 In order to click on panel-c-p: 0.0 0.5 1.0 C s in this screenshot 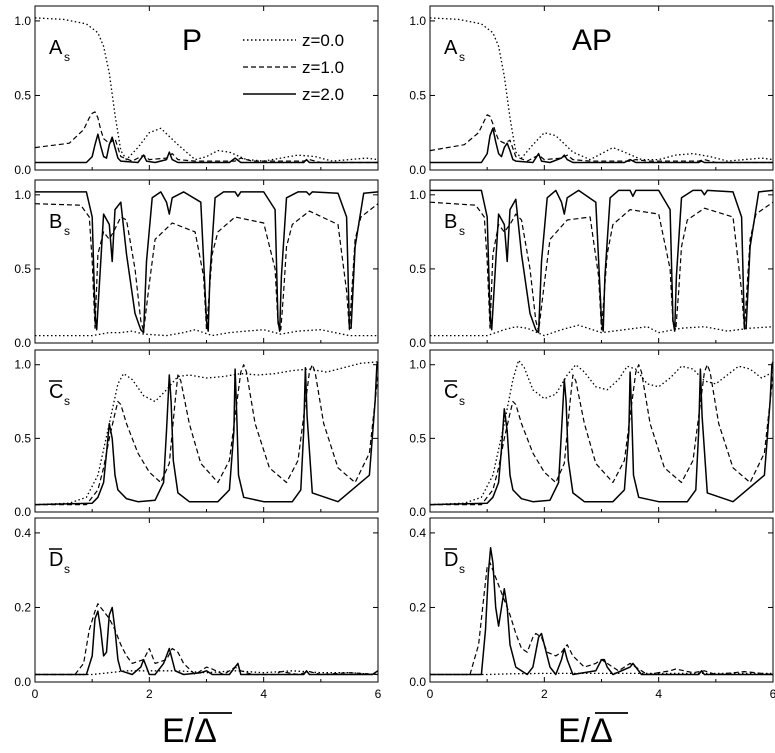, I will do `click(196, 434)`.